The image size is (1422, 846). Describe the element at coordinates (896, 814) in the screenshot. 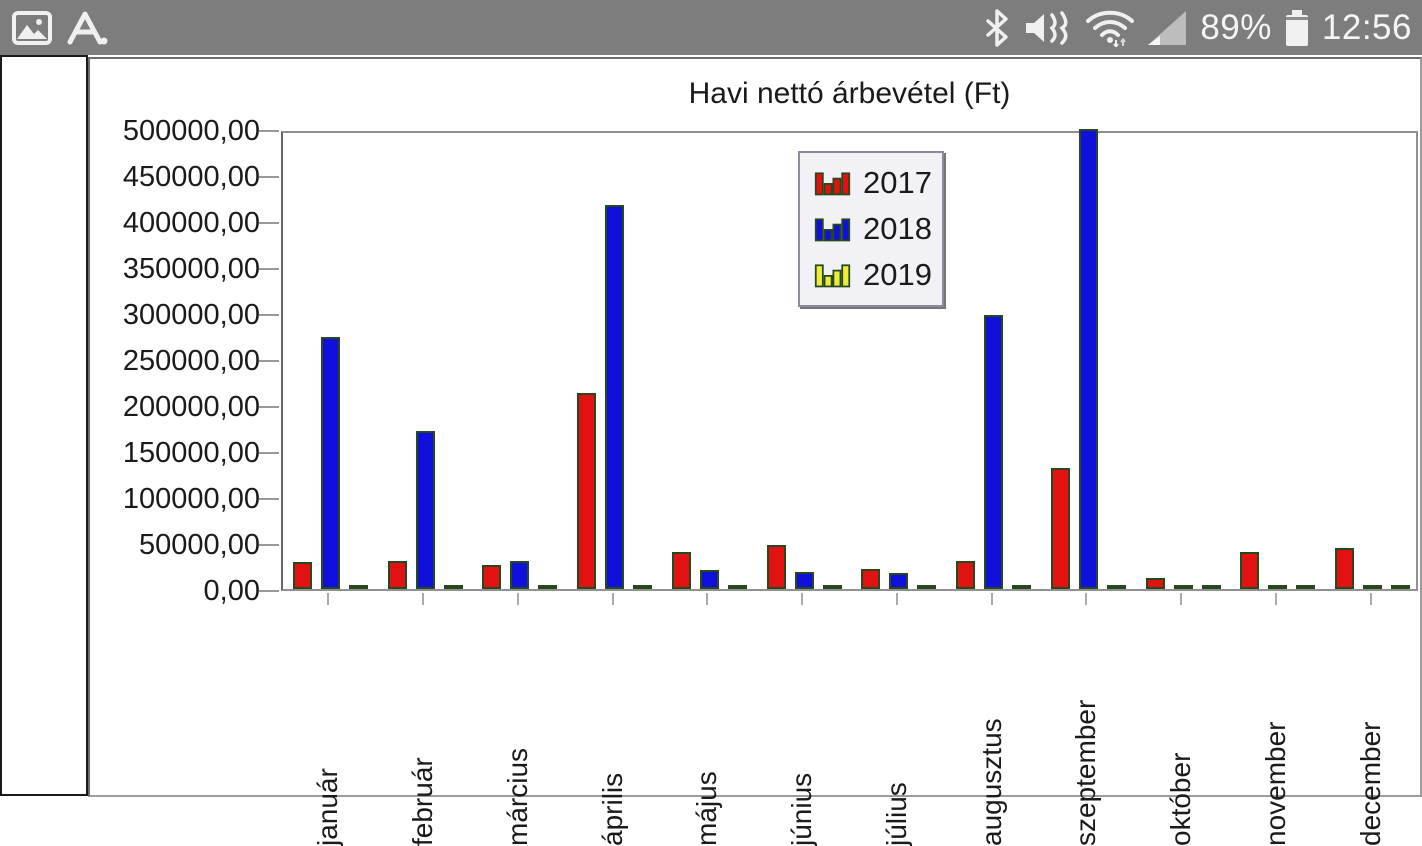

I see `x-axis-label-július: július` at that location.